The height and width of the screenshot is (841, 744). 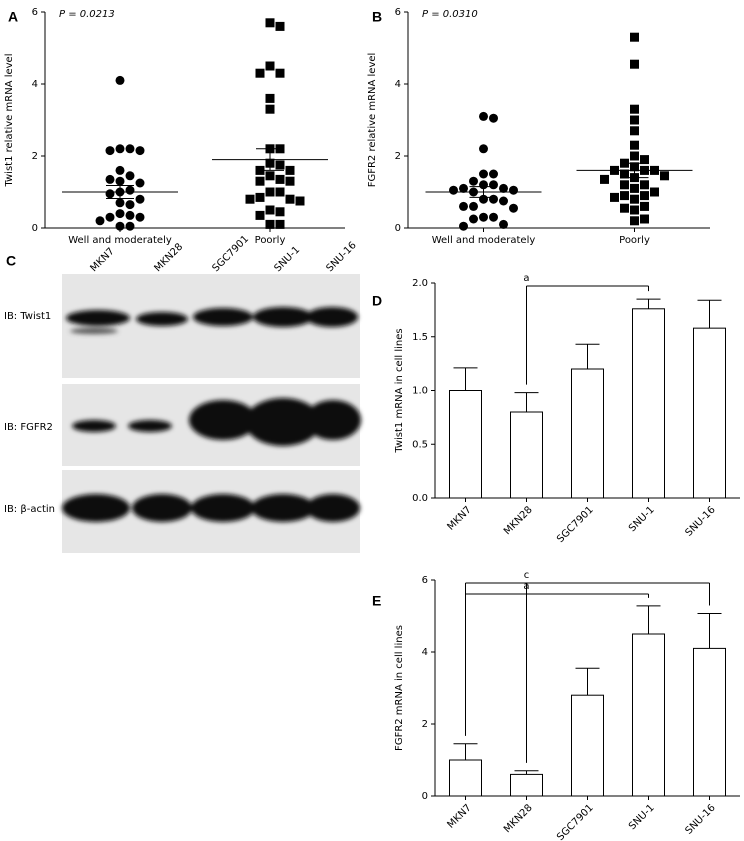 What do you see at coordinates (377, 301) in the screenshot?
I see `panel-letter: D` at bounding box center [377, 301].